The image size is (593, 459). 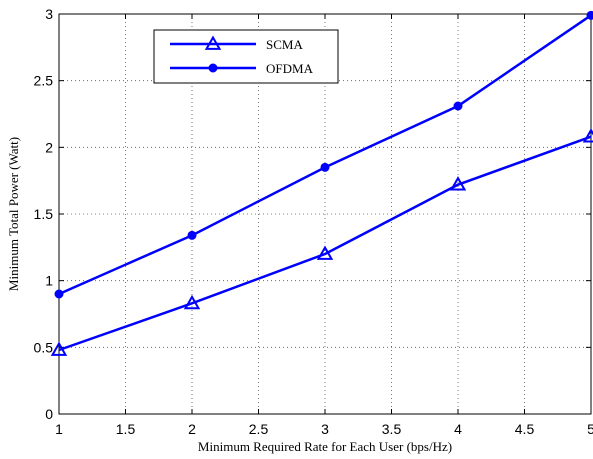 What do you see at coordinates (525, 429) in the screenshot?
I see `x-tick-label: 4.5` at bounding box center [525, 429].